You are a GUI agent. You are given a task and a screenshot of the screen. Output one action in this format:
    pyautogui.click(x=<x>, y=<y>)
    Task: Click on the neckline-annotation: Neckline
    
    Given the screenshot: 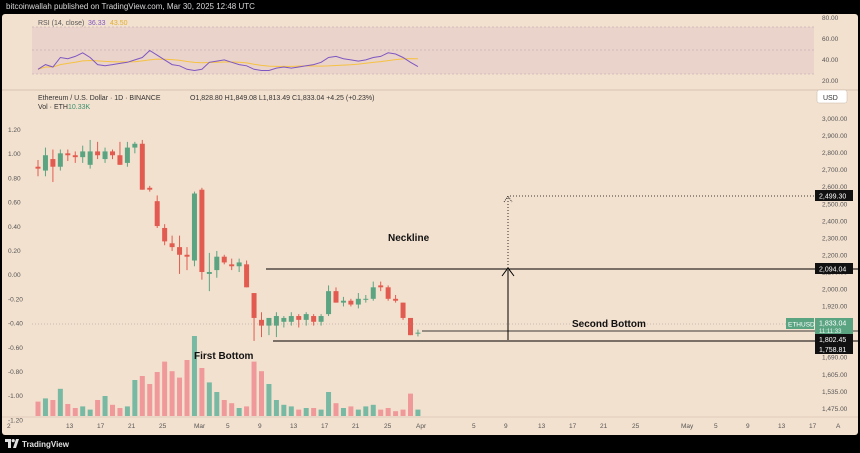 What is the action you would take?
    pyautogui.click(x=409, y=238)
    